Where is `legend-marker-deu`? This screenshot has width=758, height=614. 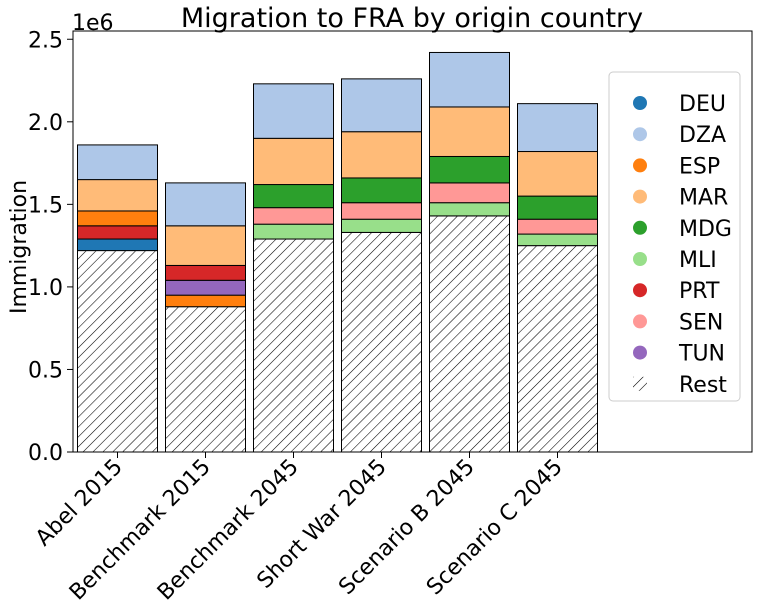 legend-marker-deu is located at coordinates (640, 103).